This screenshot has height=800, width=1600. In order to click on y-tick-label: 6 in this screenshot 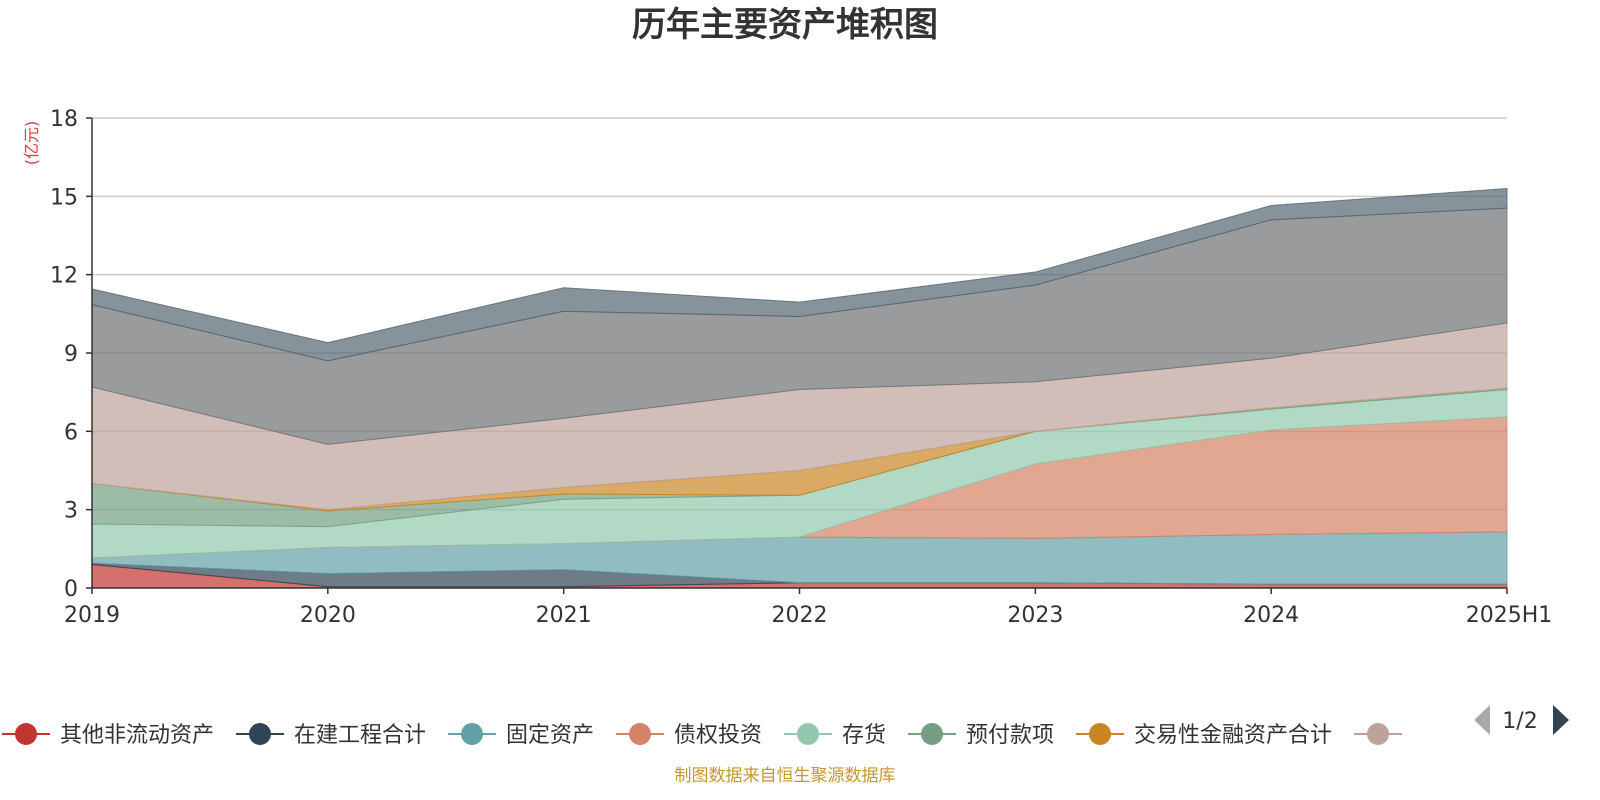, I will do `click(71, 432)`.